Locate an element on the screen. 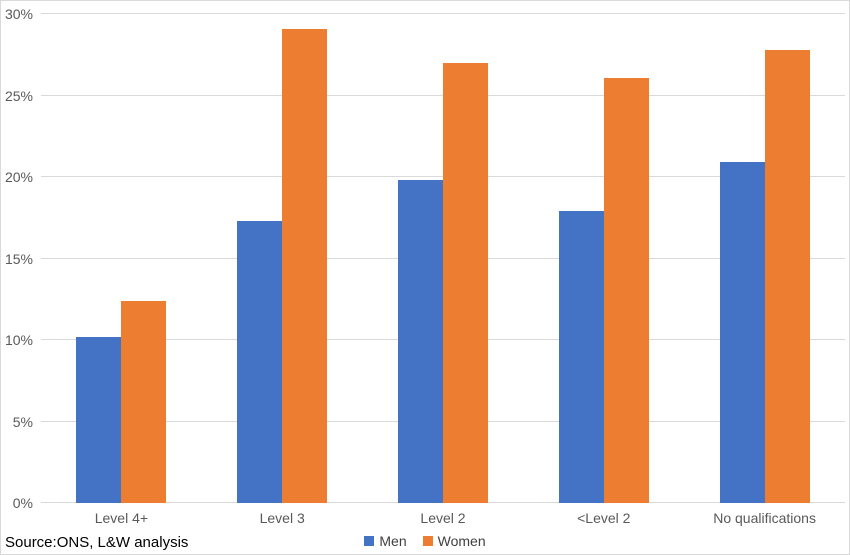  legend-label: Men is located at coordinates (393, 541).